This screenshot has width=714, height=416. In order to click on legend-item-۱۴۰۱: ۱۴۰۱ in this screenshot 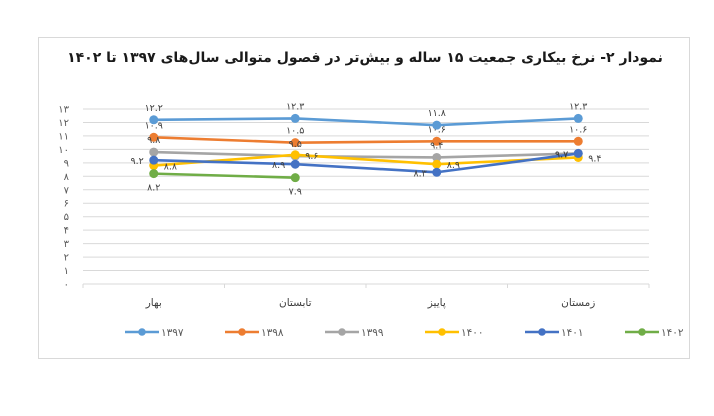, I will do `click(554, 333)`.